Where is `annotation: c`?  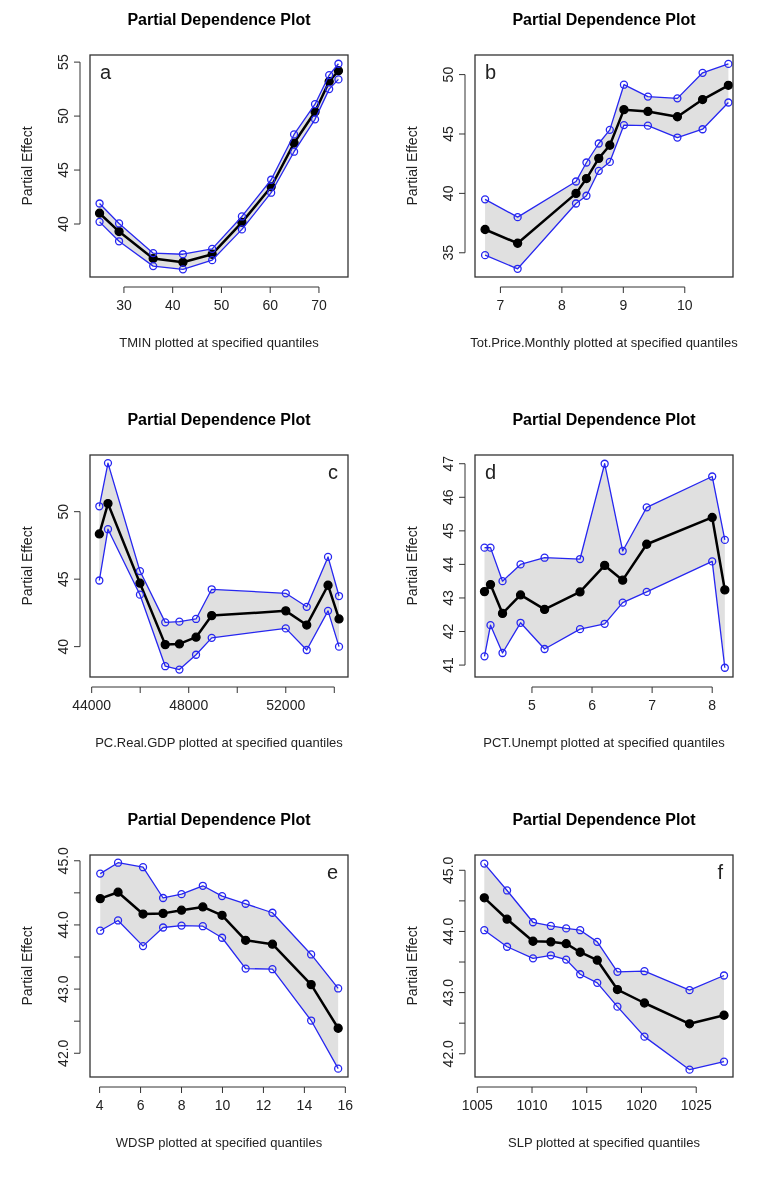 annotation: c is located at coordinates (333, 472).